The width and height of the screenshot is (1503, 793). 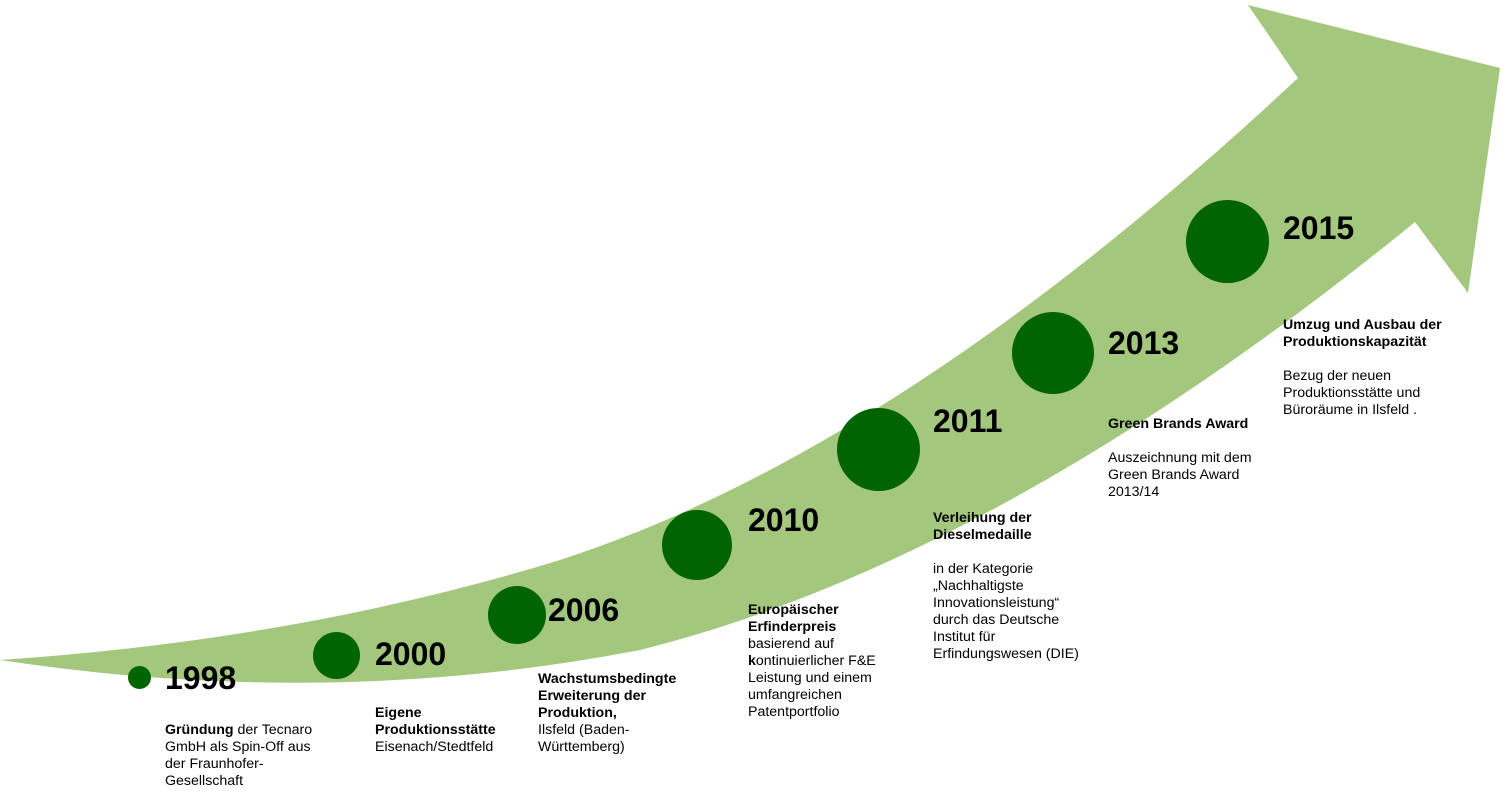 What do you see at coordinates (784, 520) in the screenshot?
I see `milestone-year-2010: 2010` at bounding box center [784, 520].